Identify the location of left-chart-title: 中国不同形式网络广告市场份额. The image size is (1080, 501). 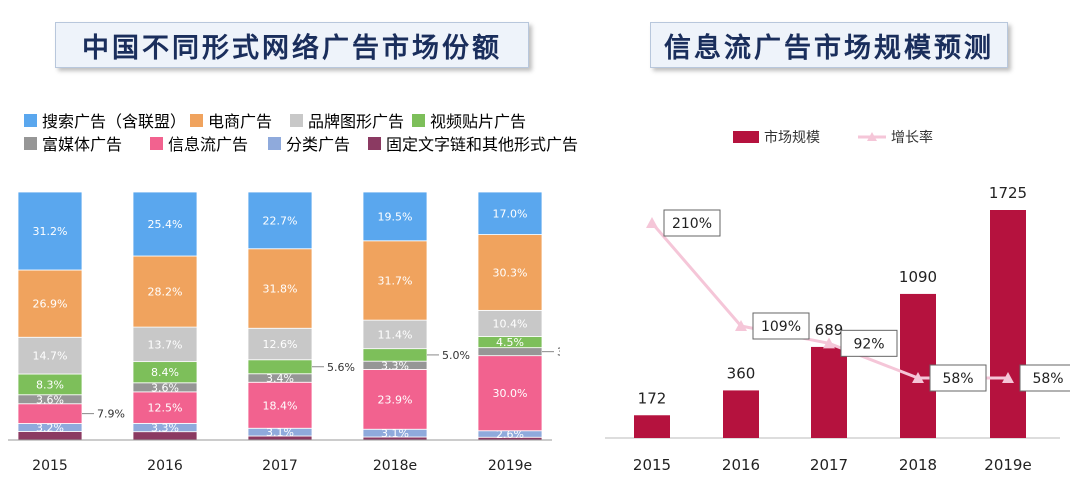
(292, 45).